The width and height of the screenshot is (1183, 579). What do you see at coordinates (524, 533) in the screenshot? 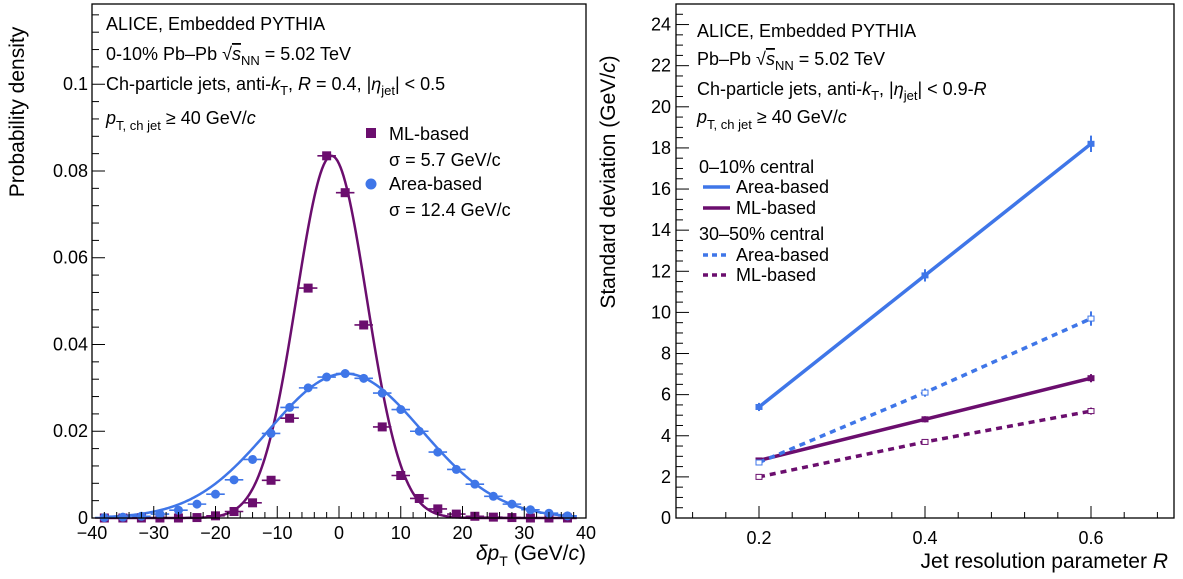
I see `left-x-tick-label: 30` at bounding box center [524, 533].